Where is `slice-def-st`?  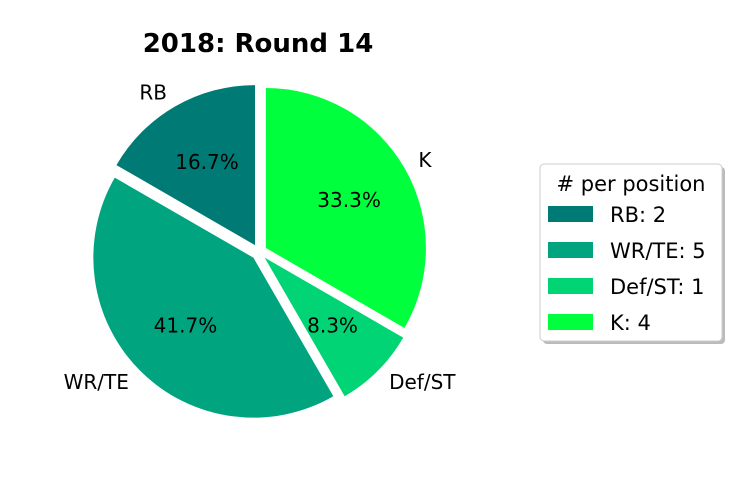 slice-def-st is located at coordinates (334, 327).